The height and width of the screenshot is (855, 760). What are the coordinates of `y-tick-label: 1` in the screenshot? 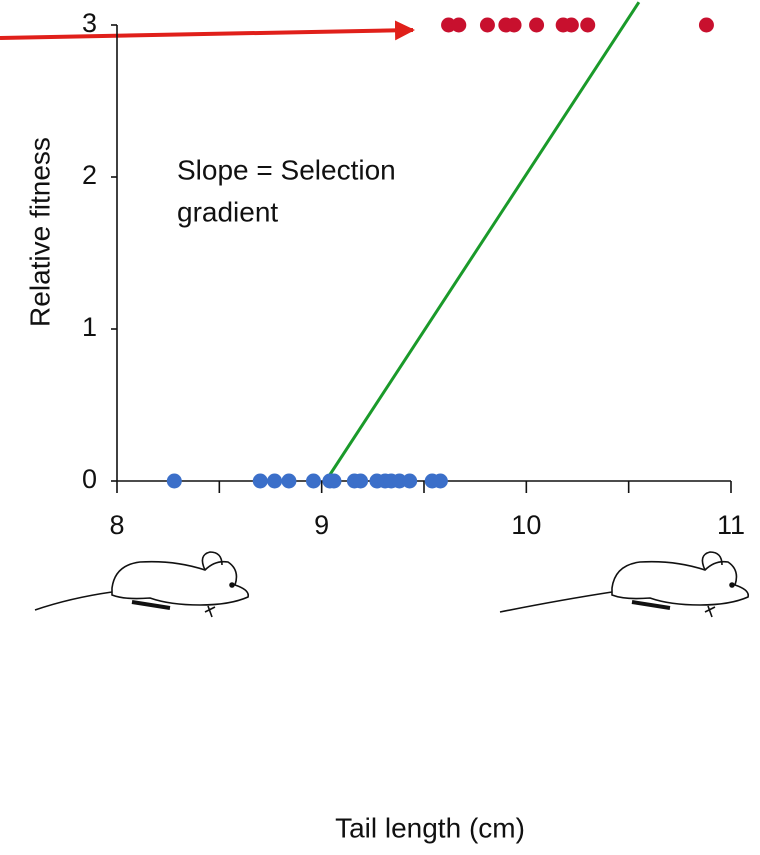 It's located at (89, 327).